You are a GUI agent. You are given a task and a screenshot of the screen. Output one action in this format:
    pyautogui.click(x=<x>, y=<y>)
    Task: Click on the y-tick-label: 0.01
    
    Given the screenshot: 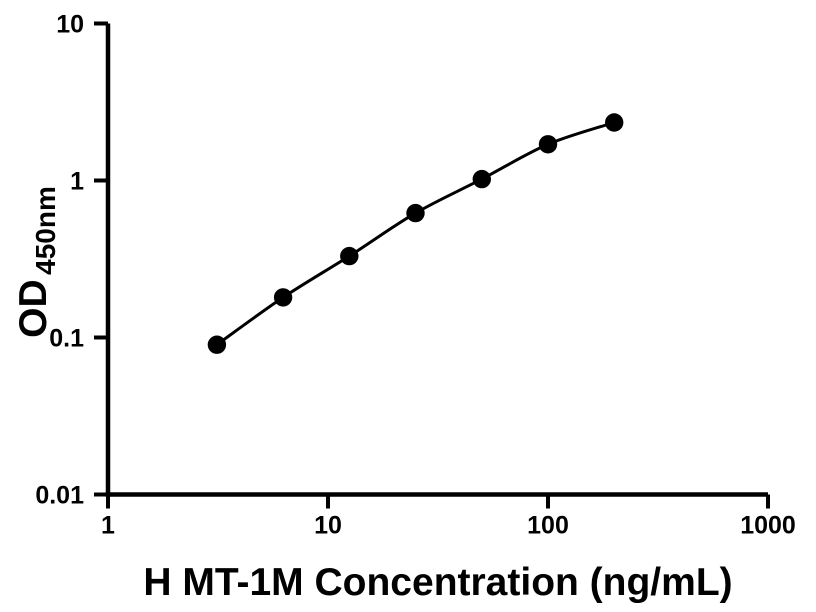 What is the action you would take?
    pyautogui.click(x=59, y=496)
    